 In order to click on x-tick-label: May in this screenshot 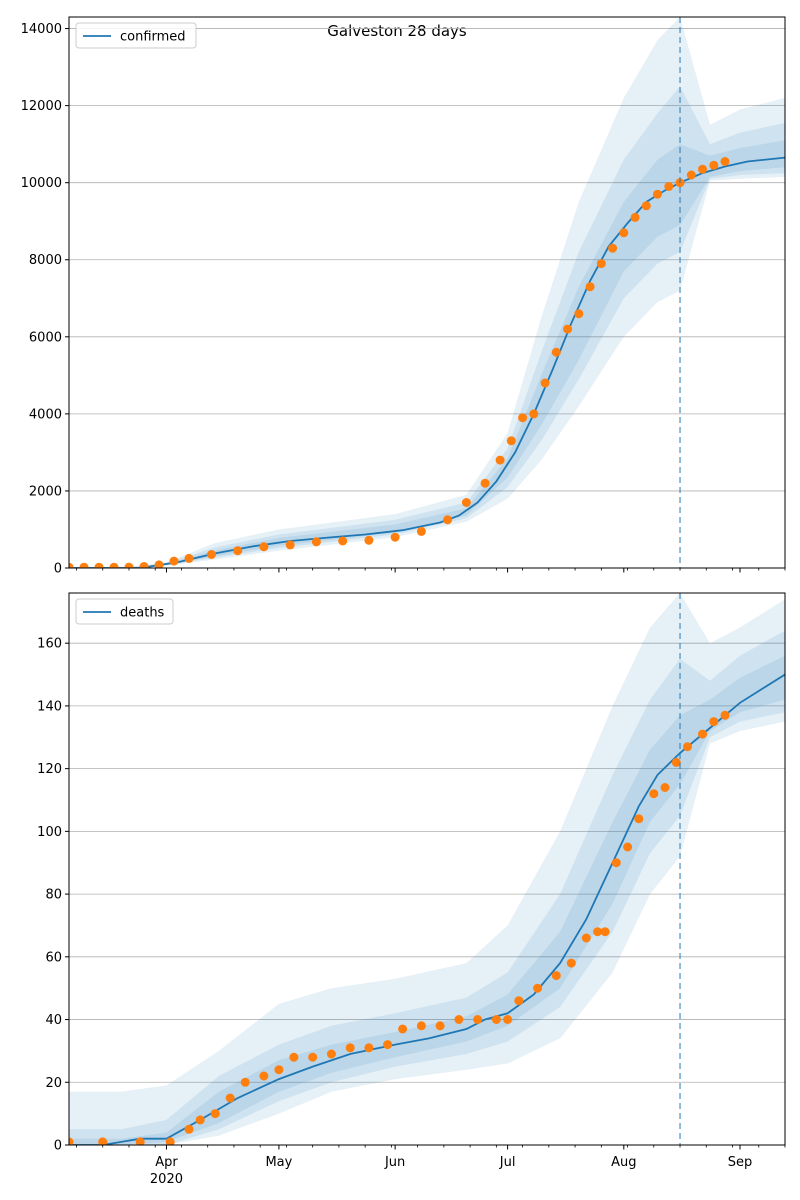, I will do `click(278, 1162)`.